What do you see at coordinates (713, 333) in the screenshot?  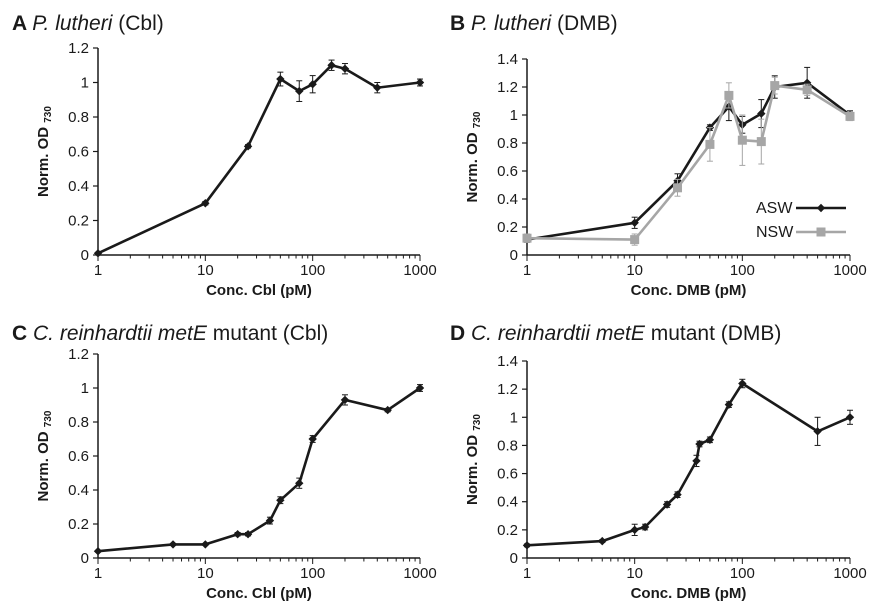 I see `title-part: mutant (DMB)` at bounding box center [713, 333].